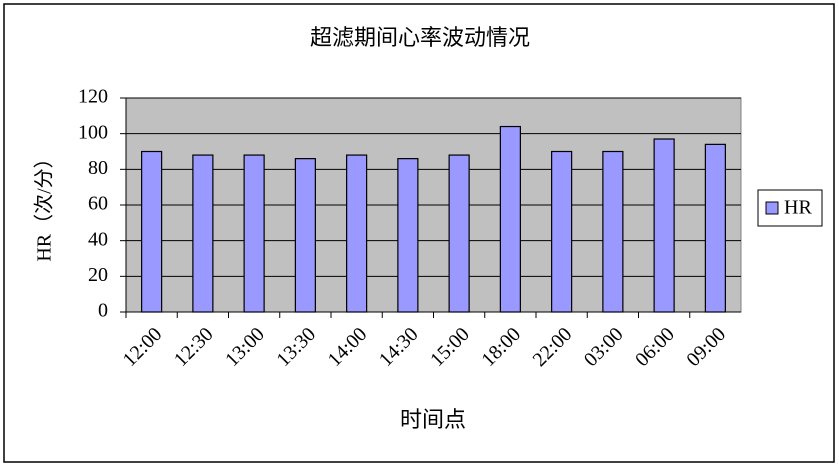 This screenshot has height=468, width=839. I want to click on legend-label: HR, so click(798, 208).